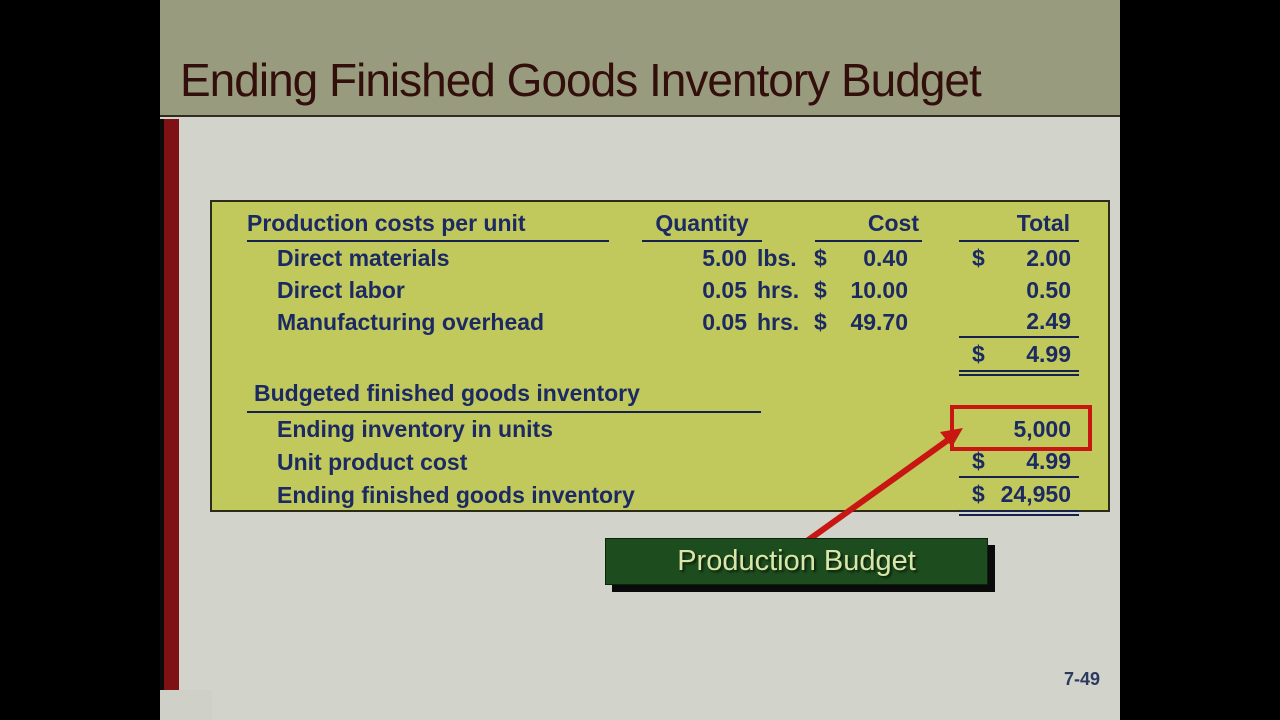 Image resolution: width=1280 pixels, height=720 pixels. Describe the element at coordinates (1019, 226) in the screenshot. I see `header-total: Total` at that location.